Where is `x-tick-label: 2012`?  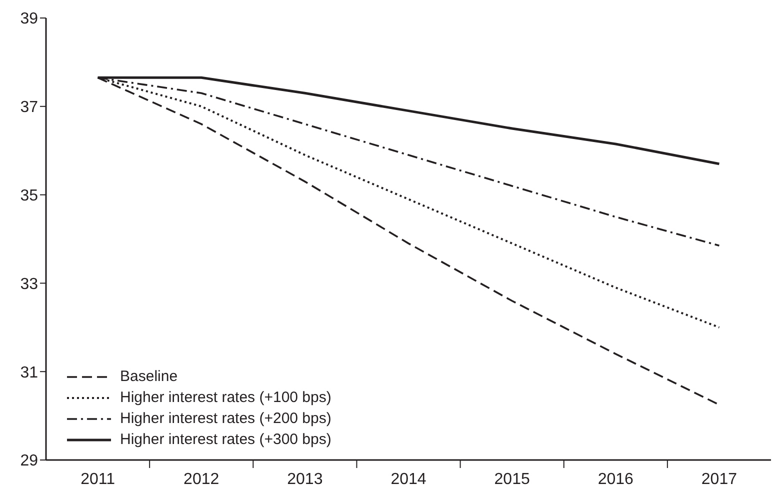 x-tick-label: 2012 is located at coordinates (202, 479).